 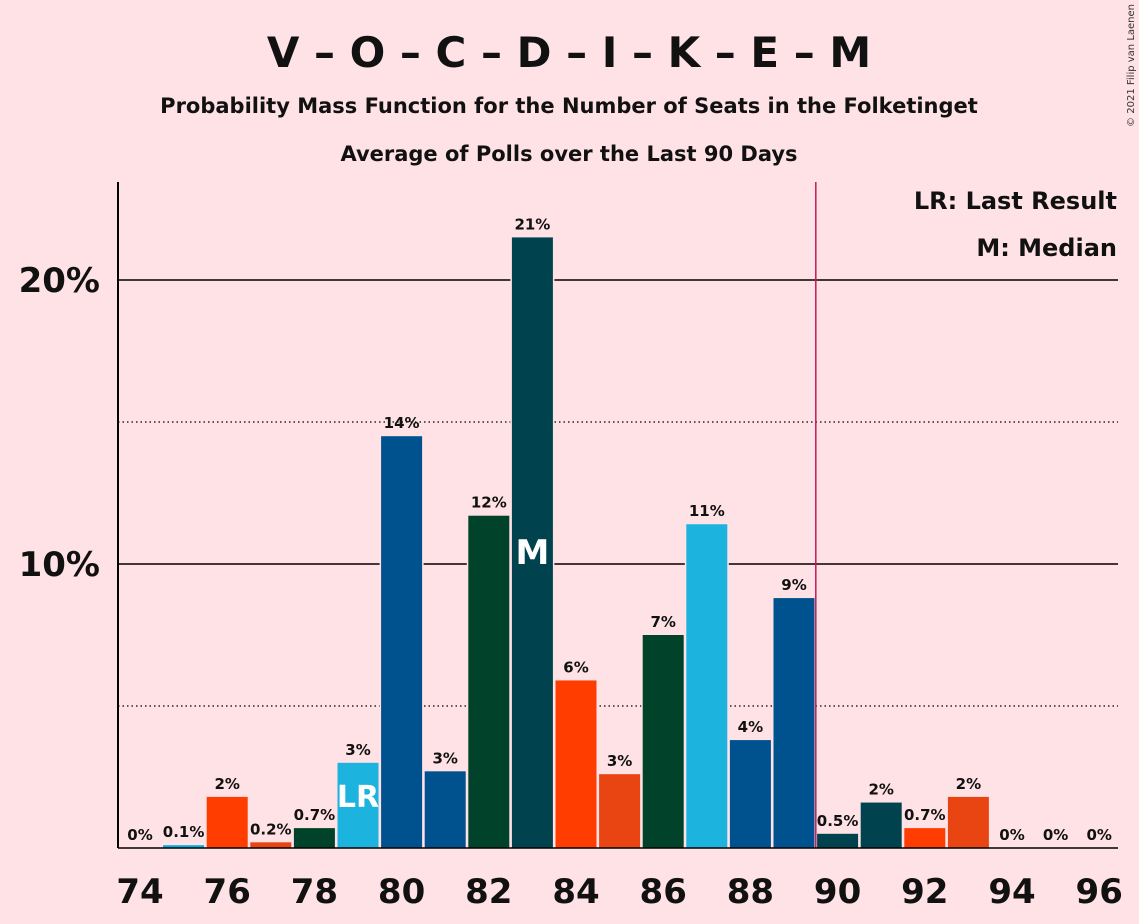 What do you see at coordinates (1046, 248) in the screenshot?
I see `legend-median: M: Median` at bounding box center [1046, 248].